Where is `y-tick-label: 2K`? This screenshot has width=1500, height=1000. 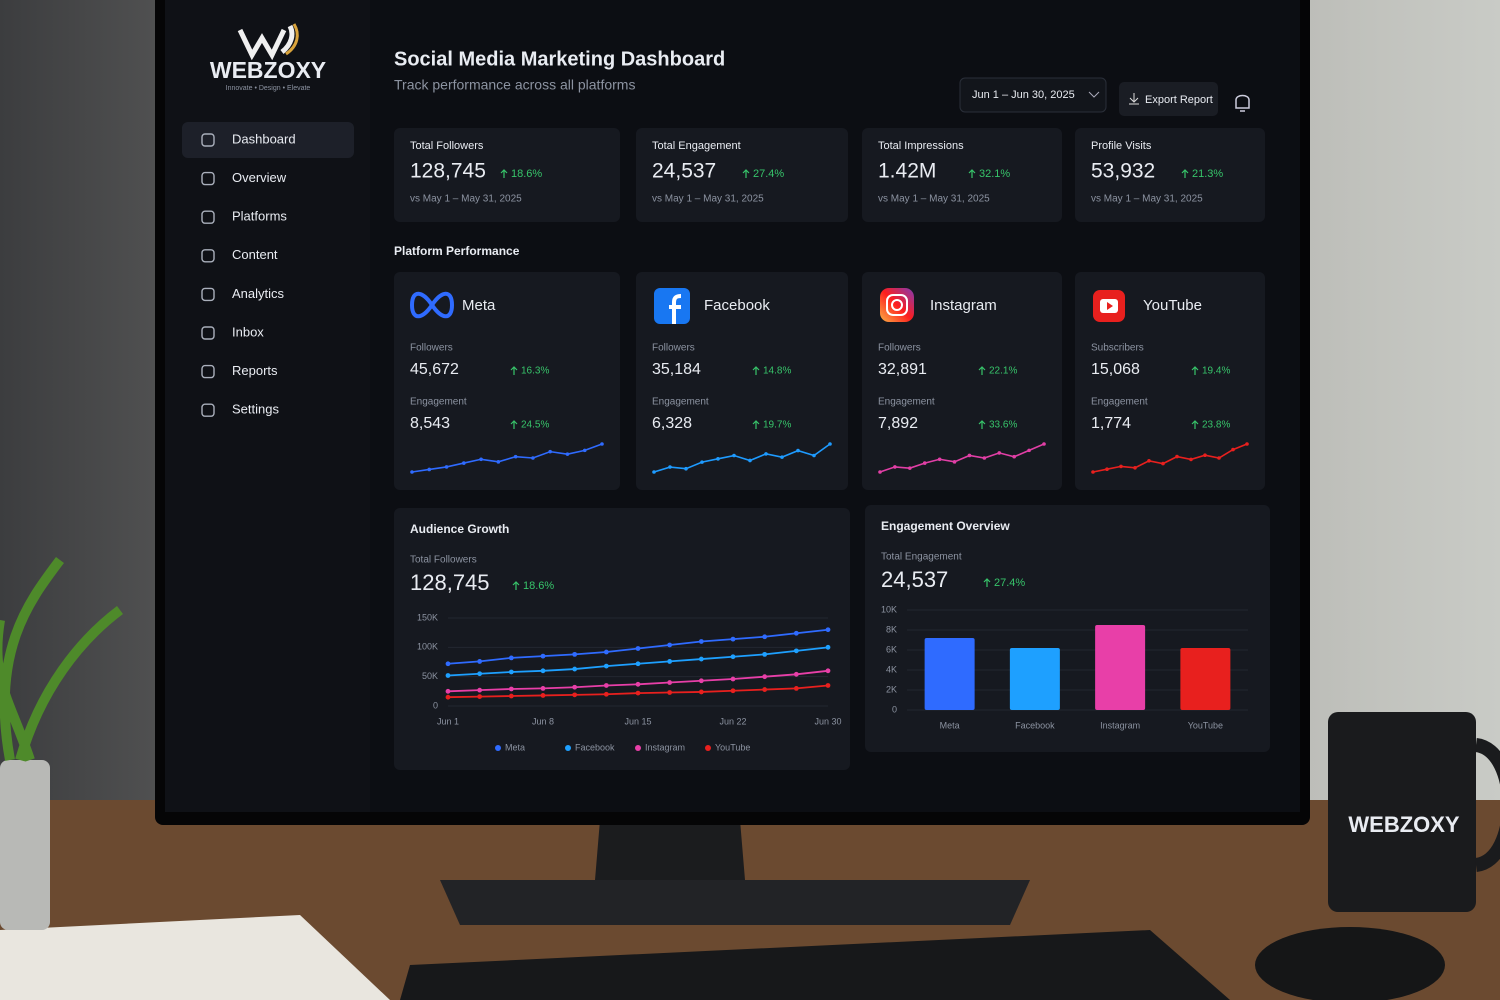
y-tick-label: 2K is located at coordinates (891, 689).